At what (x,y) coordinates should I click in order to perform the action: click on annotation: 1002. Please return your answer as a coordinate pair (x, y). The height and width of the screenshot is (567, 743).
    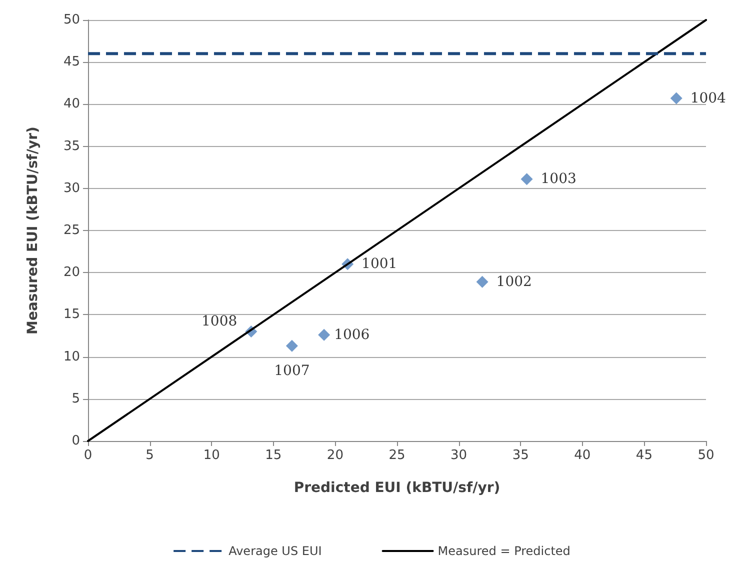
    Looking at the image, I should click on (514, 282).